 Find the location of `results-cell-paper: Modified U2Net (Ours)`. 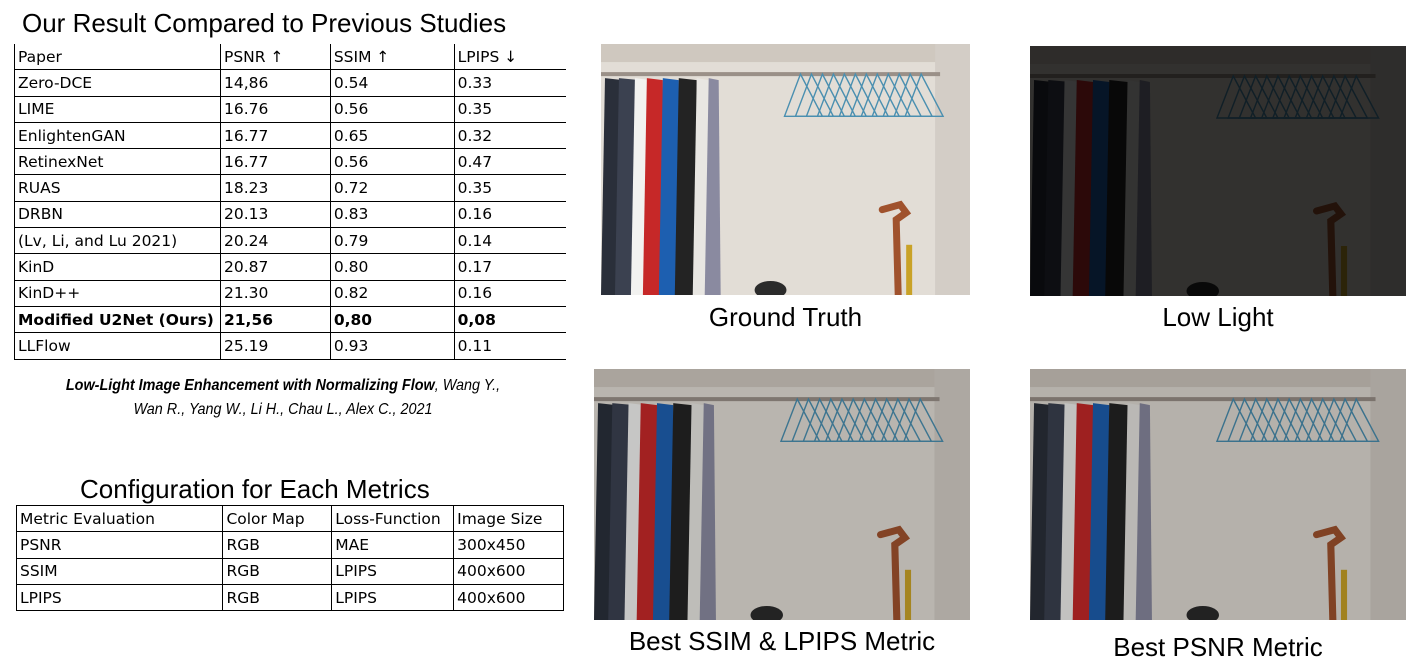

results-cell-paper: Modified U2Net (Ours) is located at coordinates (117, 319).